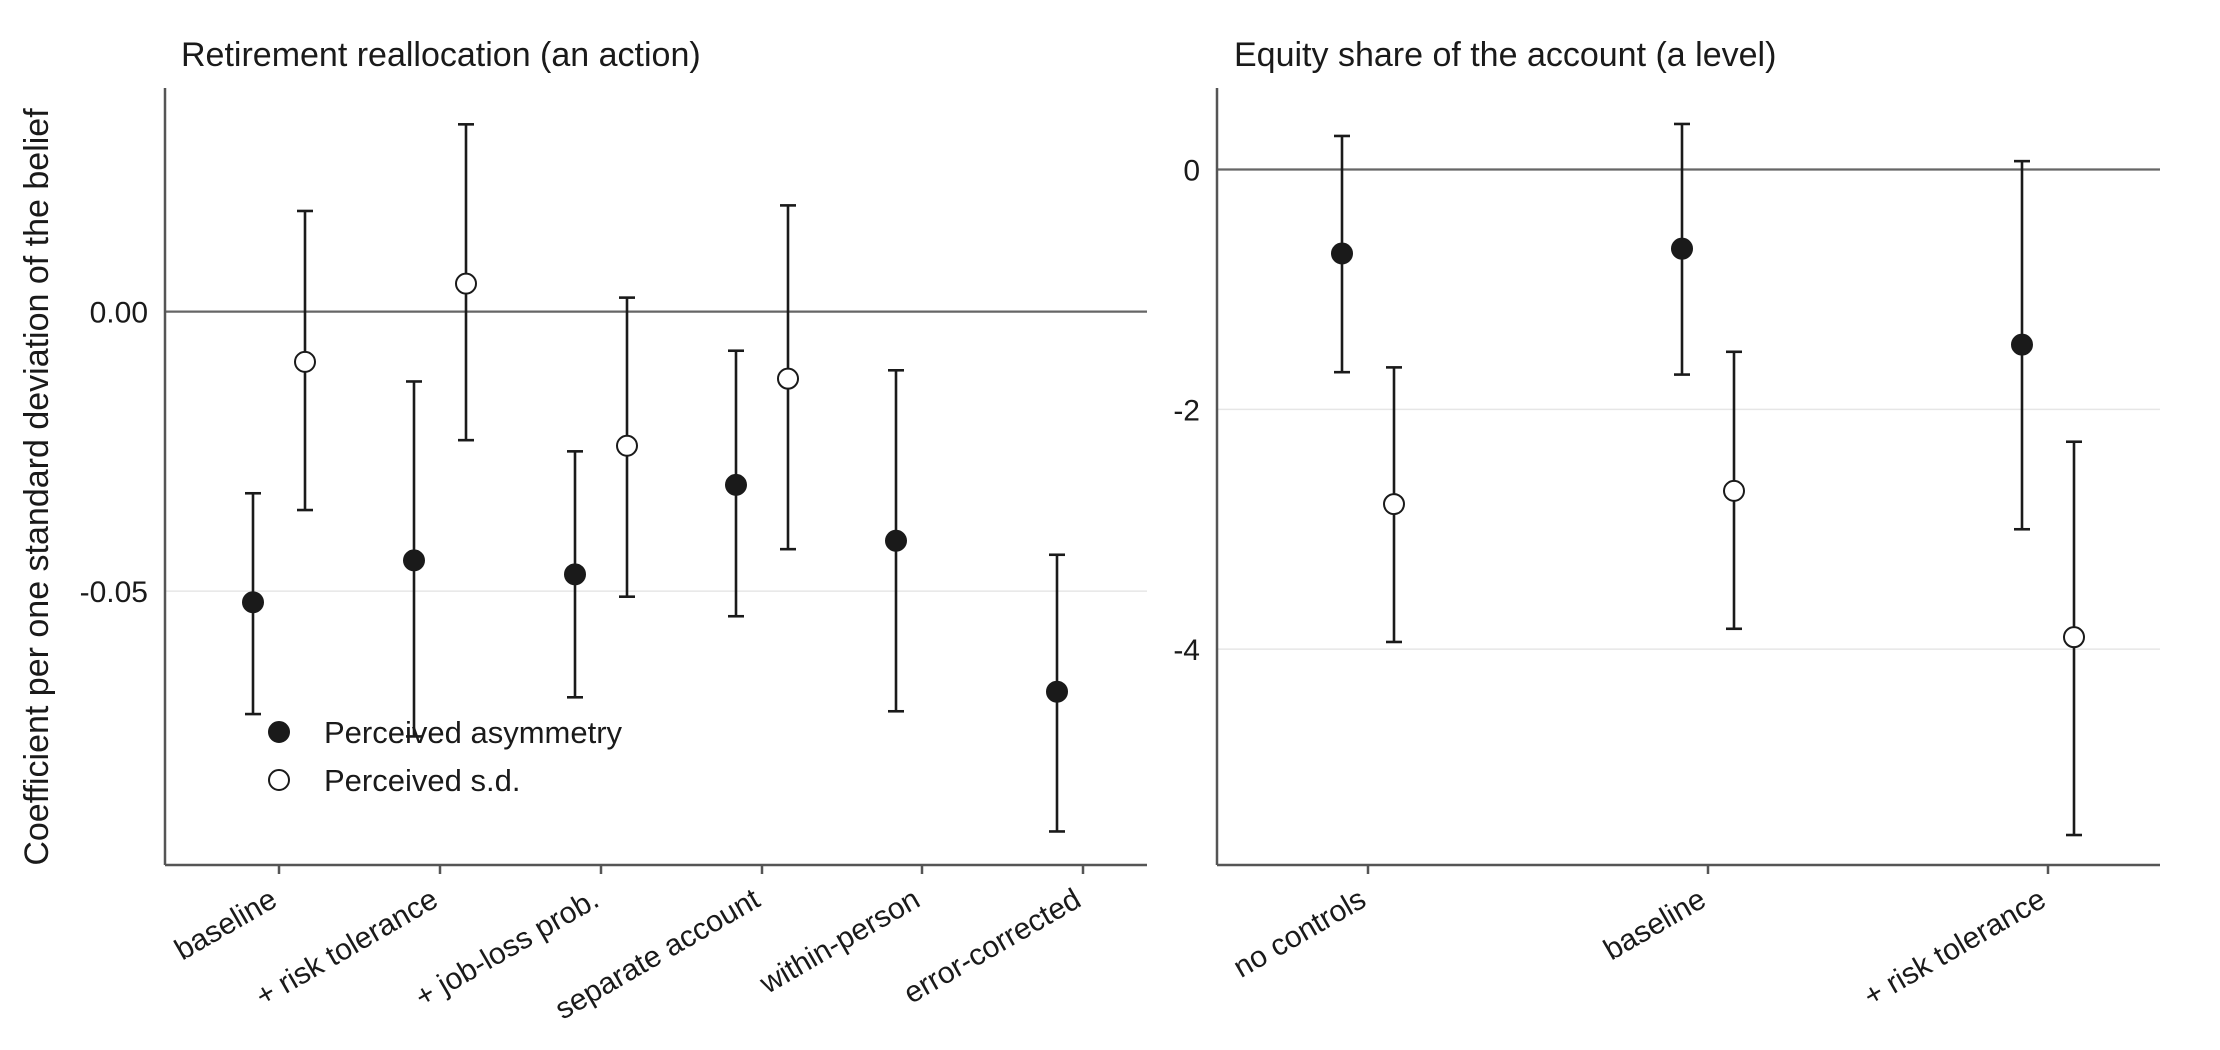 This screenshot has width=2220, height=1050. What do you see at coordinates (114, 592) in the screenshot?
I see `y-tick-label: -0.05` at bounding box center [114, 592].